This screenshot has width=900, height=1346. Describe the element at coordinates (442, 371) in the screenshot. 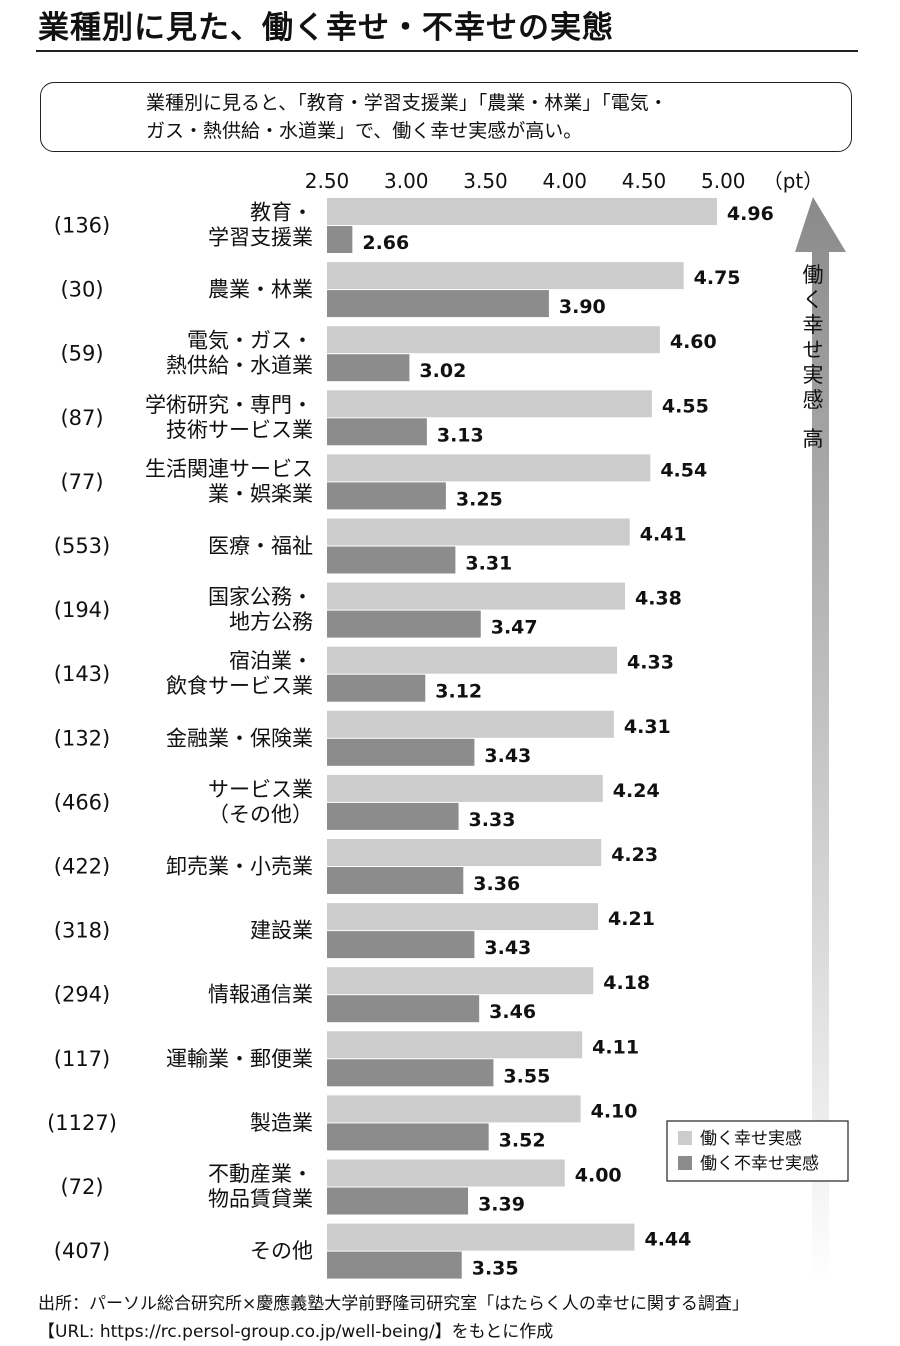

I see `value-label-unhappy: 3.02` at that location.